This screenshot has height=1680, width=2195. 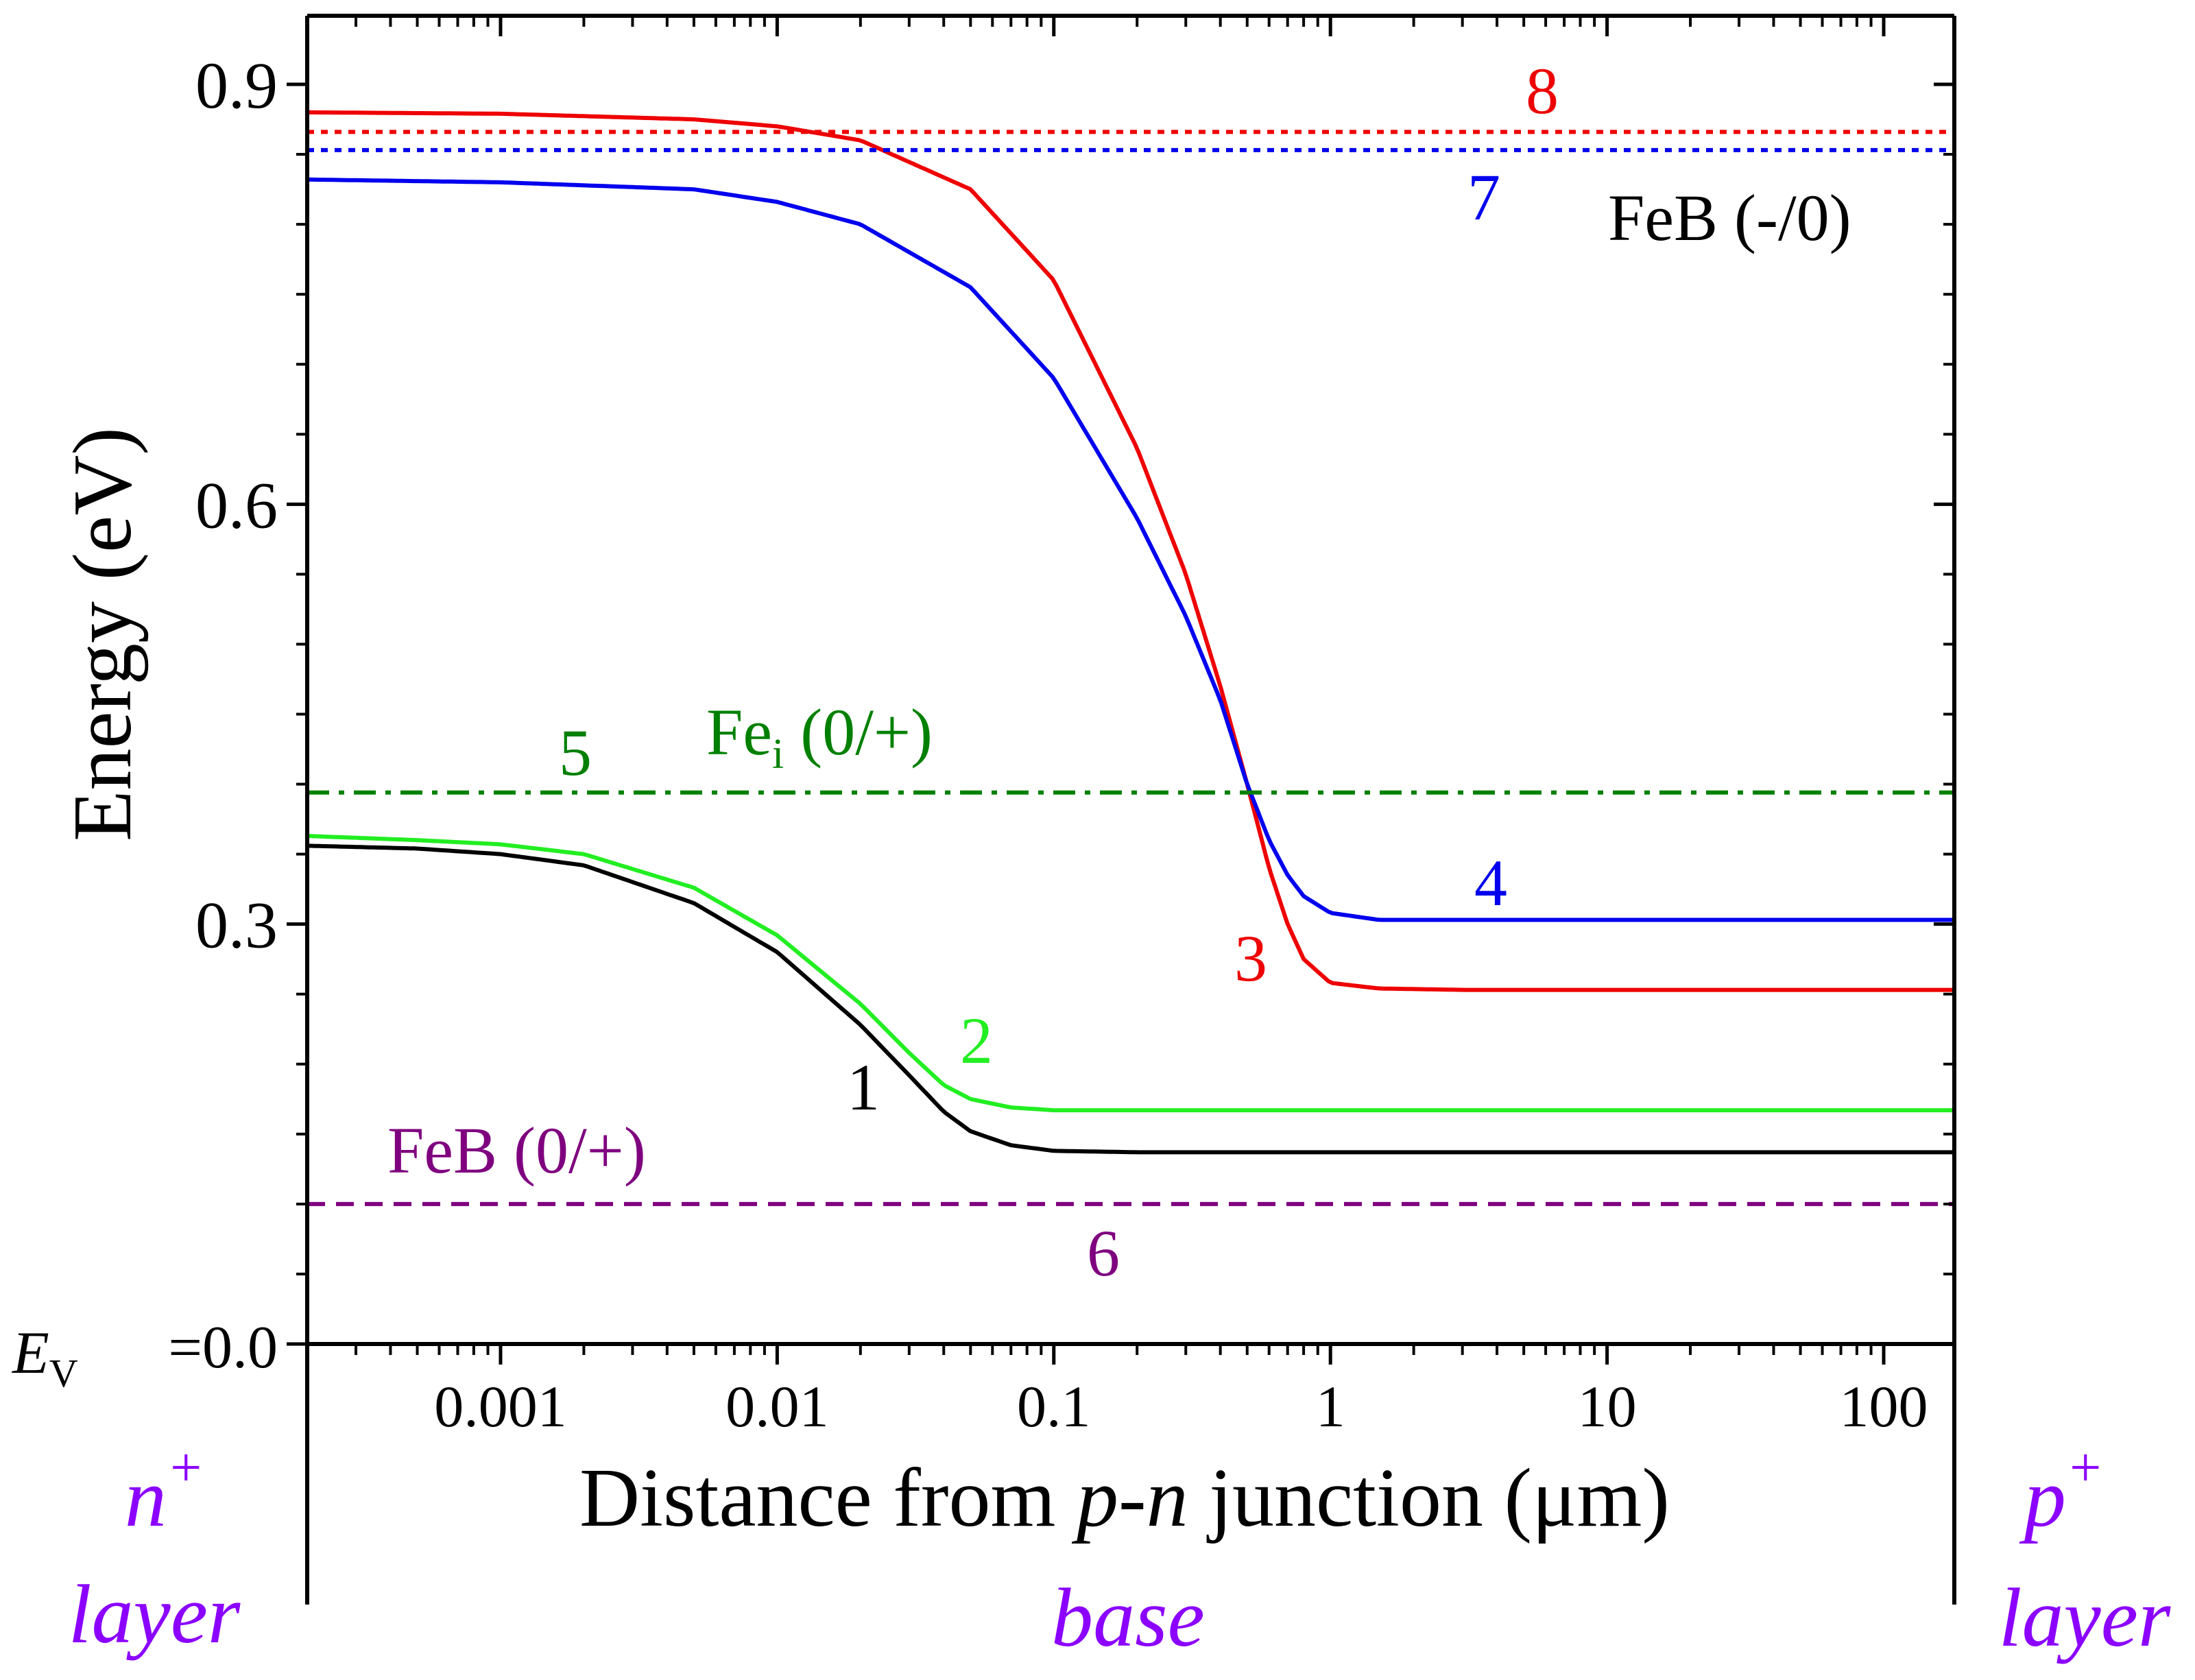 I want to click on n-layer-word: layer, so click(x=155, y=1614).